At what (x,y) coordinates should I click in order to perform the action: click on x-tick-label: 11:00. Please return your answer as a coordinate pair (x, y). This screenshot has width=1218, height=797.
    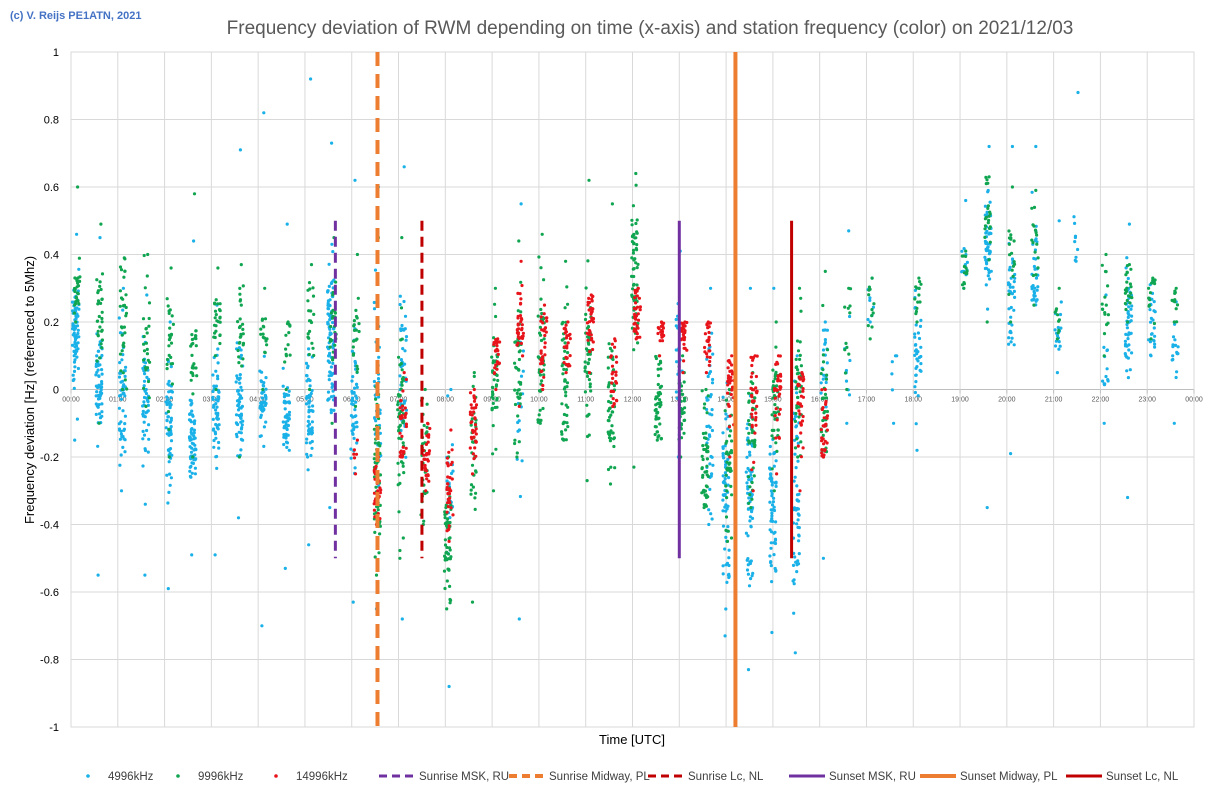
    Looking at the image, I should click on (585, 400).